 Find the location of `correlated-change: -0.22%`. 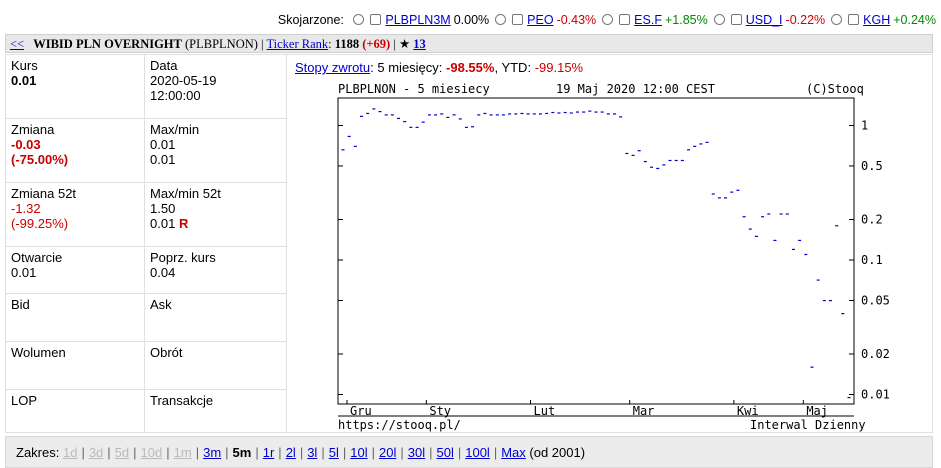

correlated-change: -0.22% is located at coordinates (805, 20).